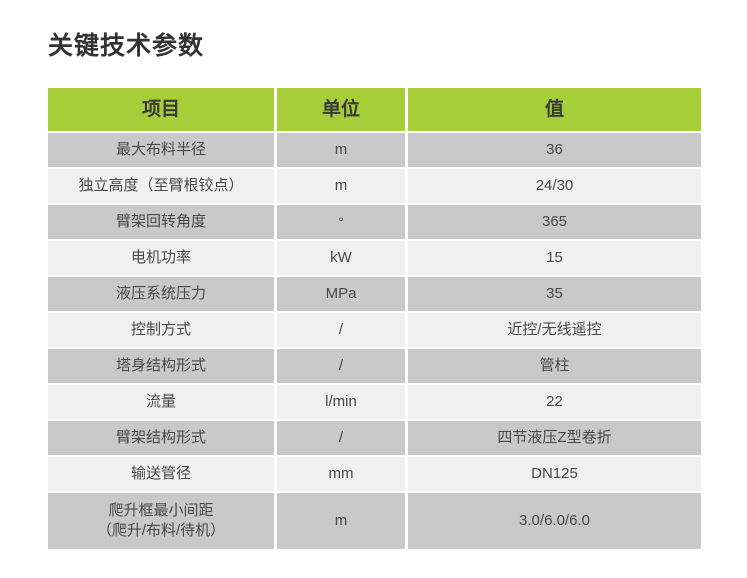 The width and height of the screenshot is (747, 578). Describe the element at coordinates (162, 223) in the screenshot. I see `cell-item: 臂架回转角度` at that location.